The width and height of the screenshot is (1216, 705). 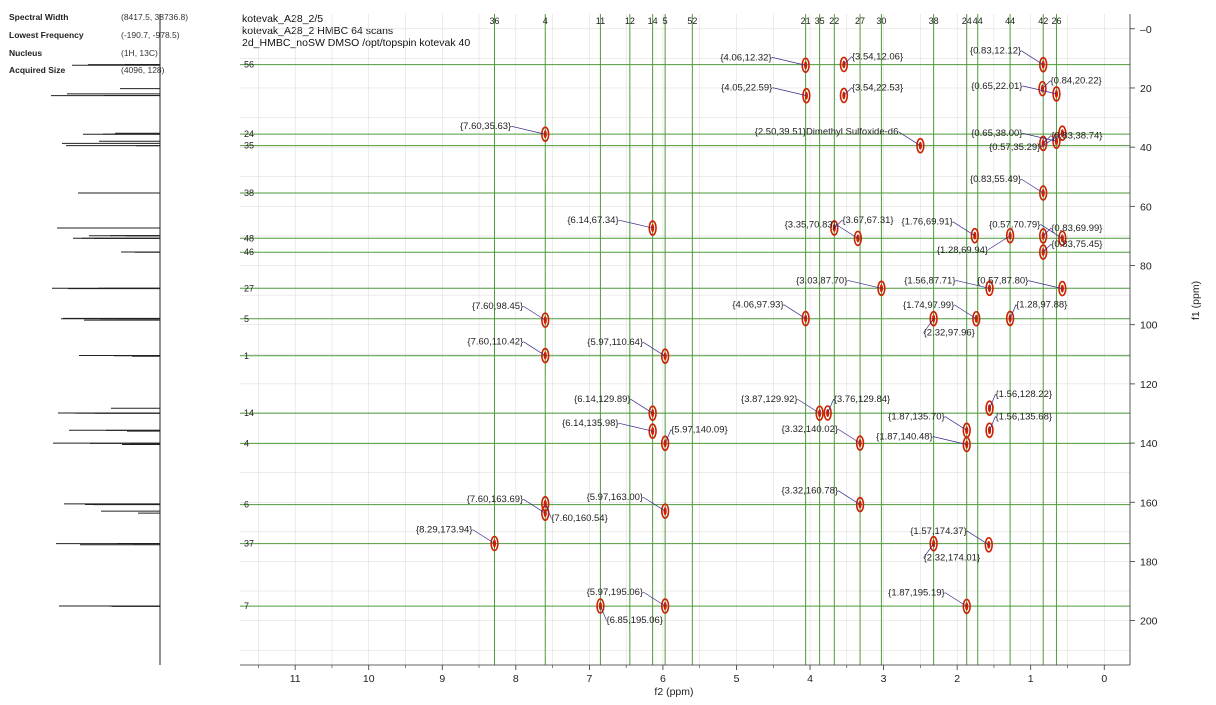 I want to click on peak-annotation: {6.14,67.34}, so click(x=592, y=220).